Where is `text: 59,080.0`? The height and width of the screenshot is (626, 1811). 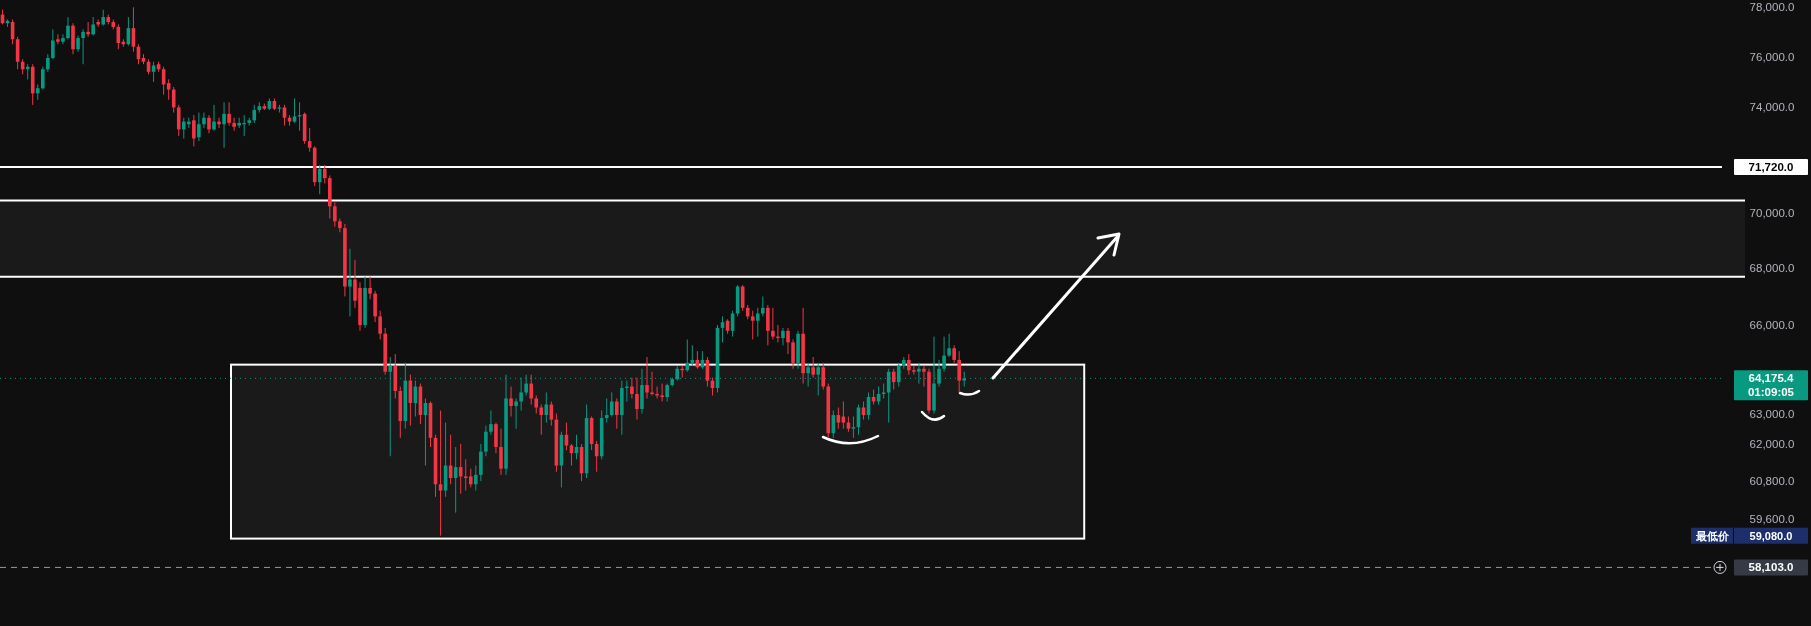
text: 59,080.0 is located at coordinates (1771, 535).